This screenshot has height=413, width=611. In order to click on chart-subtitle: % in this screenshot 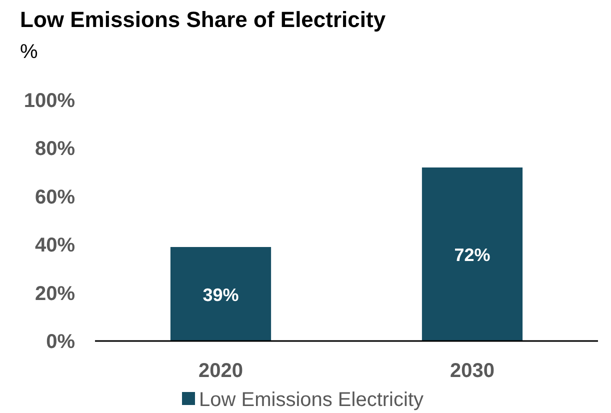, I will do `click(29, 52)`.